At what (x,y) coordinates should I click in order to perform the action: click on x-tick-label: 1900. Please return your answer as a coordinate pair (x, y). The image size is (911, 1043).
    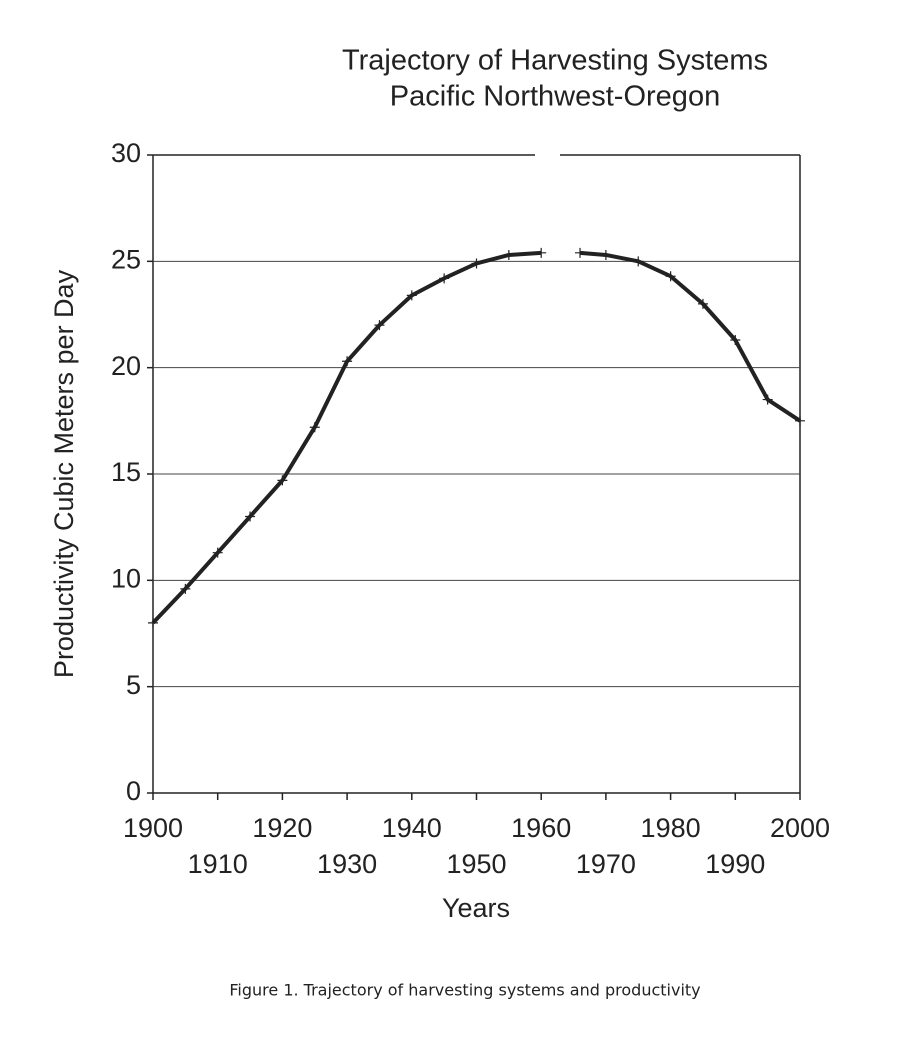
    Looking at the image, I should click on (153, 828).